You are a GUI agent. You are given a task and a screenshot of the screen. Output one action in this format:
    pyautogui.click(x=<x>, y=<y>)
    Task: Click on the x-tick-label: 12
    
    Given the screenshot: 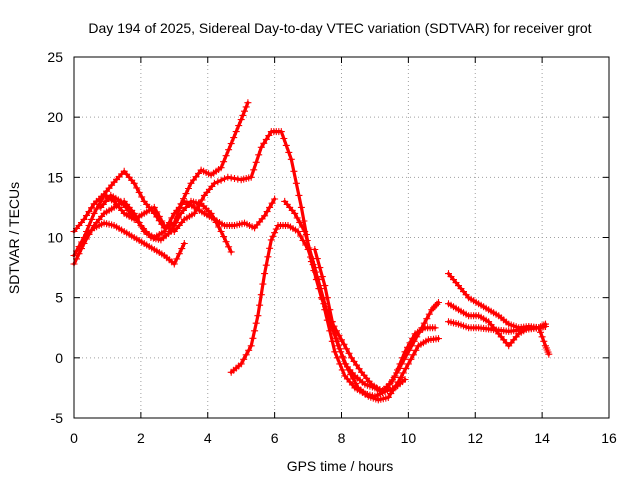 What is the action you would take?
    pyautogui.click(x=475, y=438)
    